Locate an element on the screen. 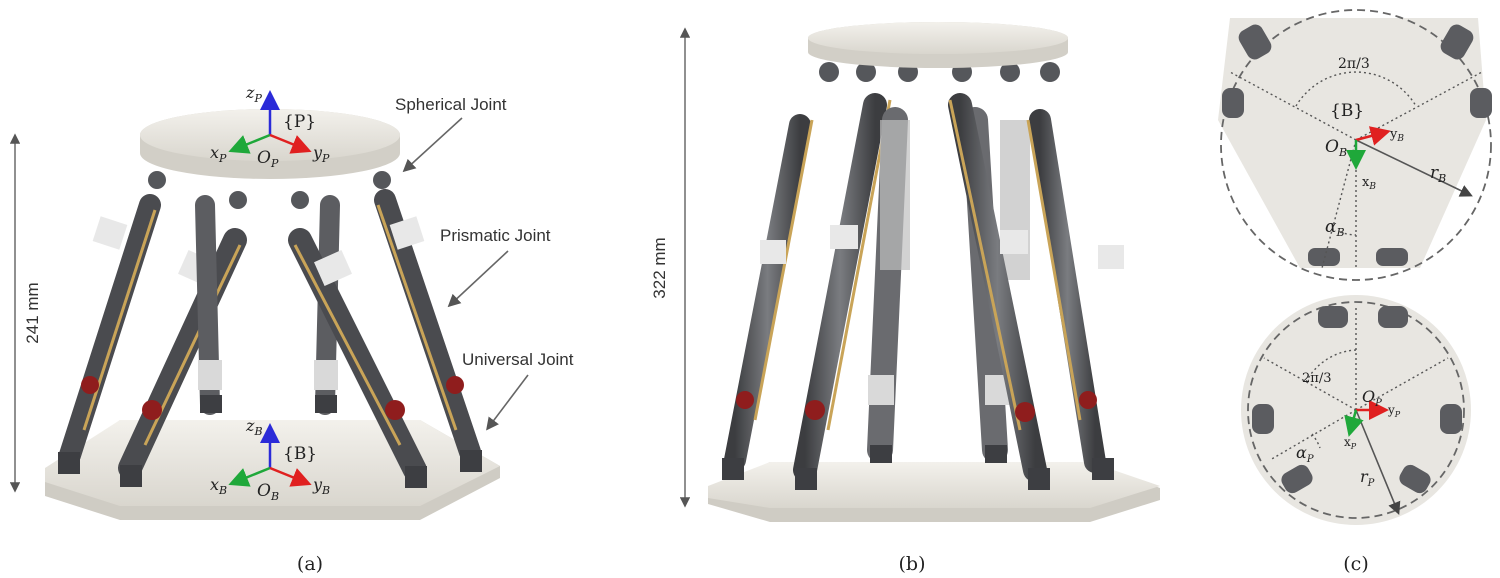 This screenshot has width=1500, height=578. base-circle is located at coordinates (1356, 145).